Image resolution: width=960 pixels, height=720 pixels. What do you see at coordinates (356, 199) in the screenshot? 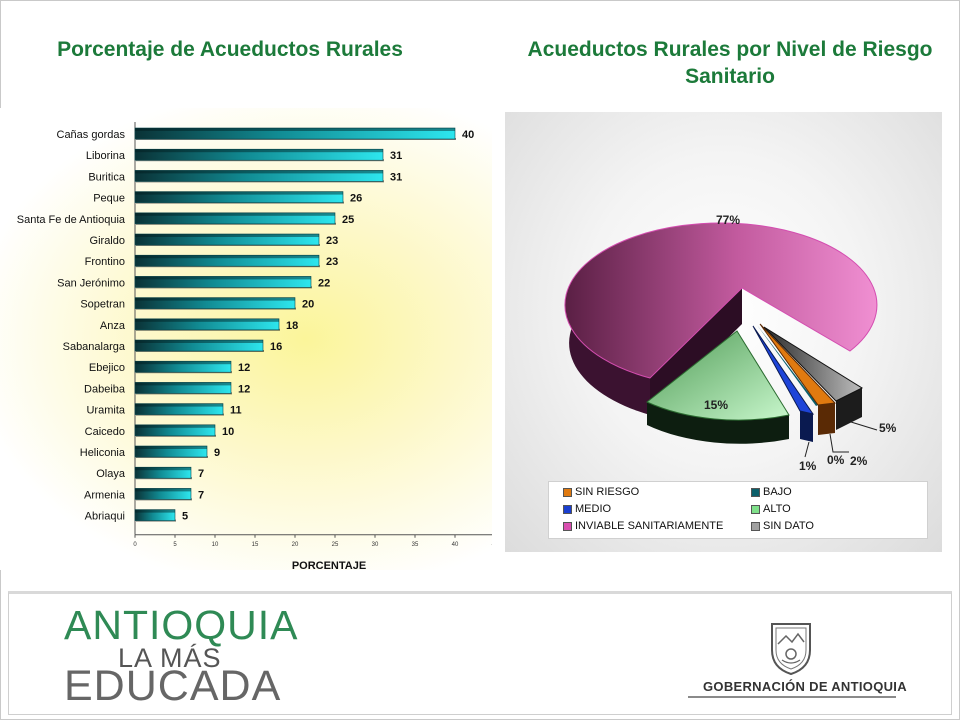
I see `value-label: 26` at bounding box center [356, 199].